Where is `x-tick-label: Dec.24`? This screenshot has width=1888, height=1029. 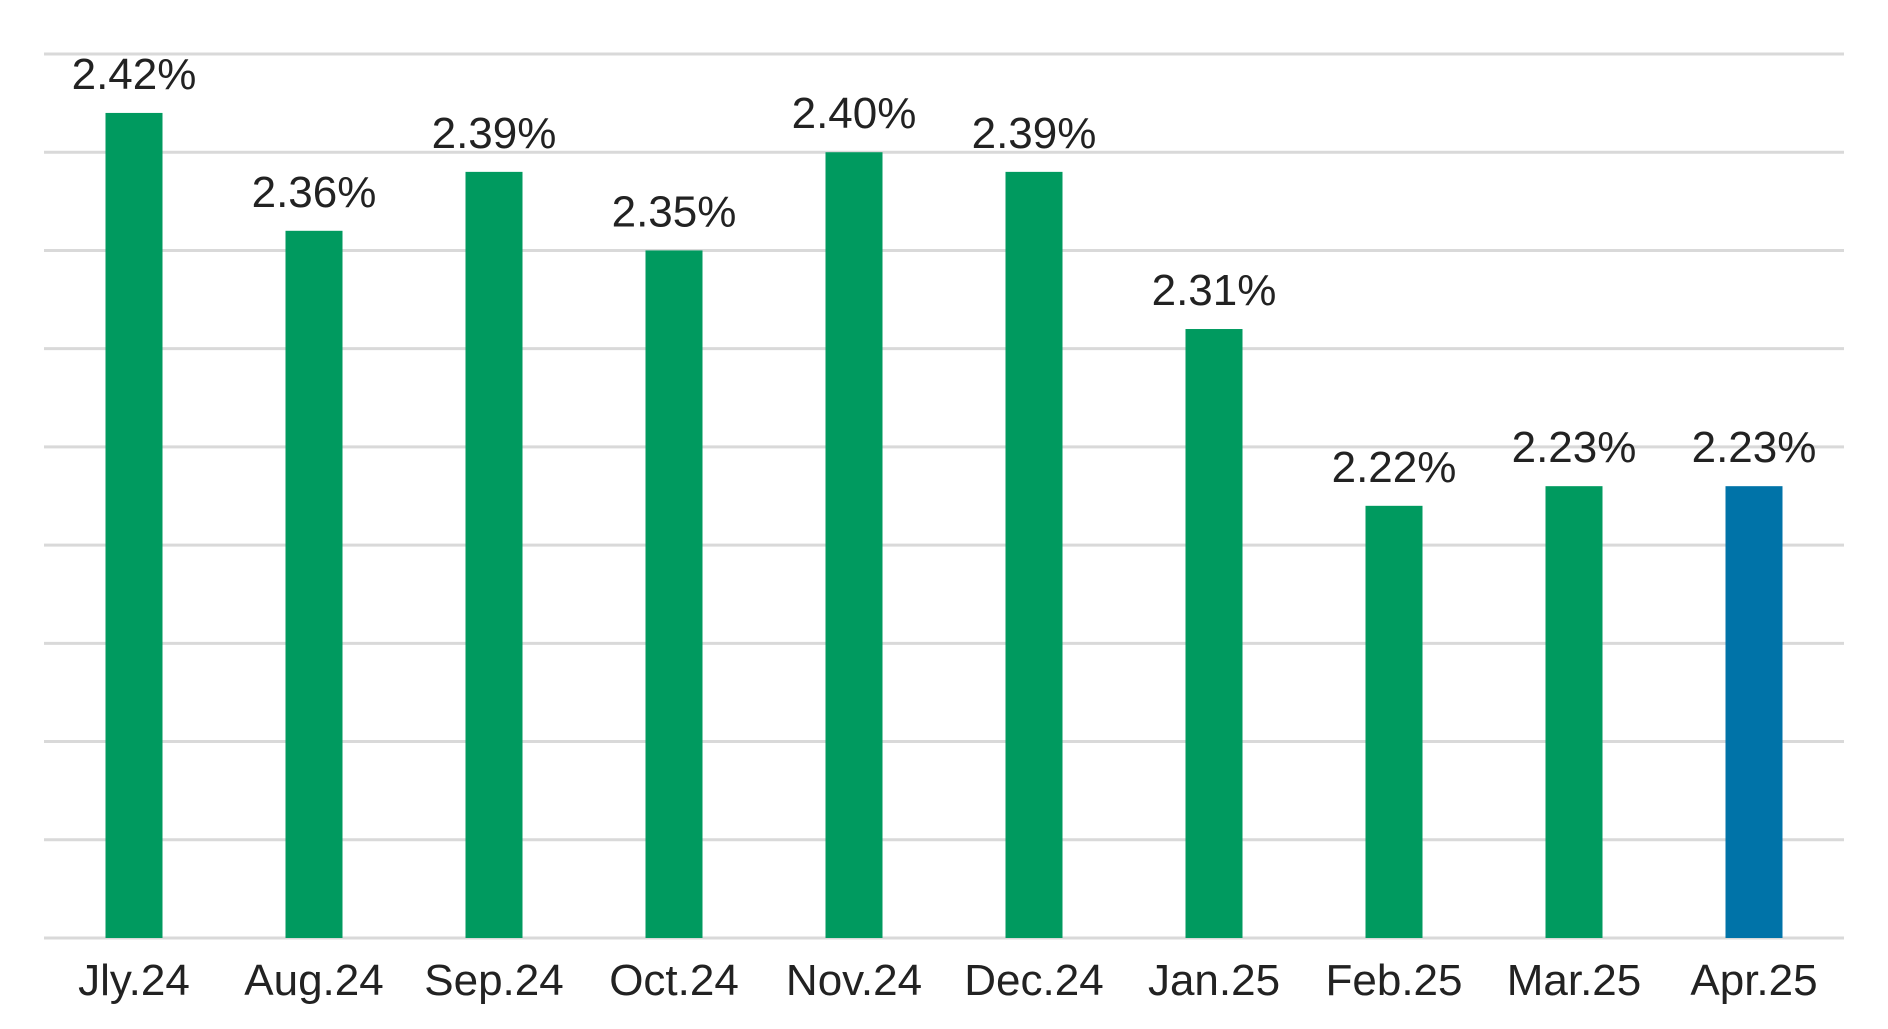
x-tick-label: Dec.24 is located at coordinates (1033, 980).